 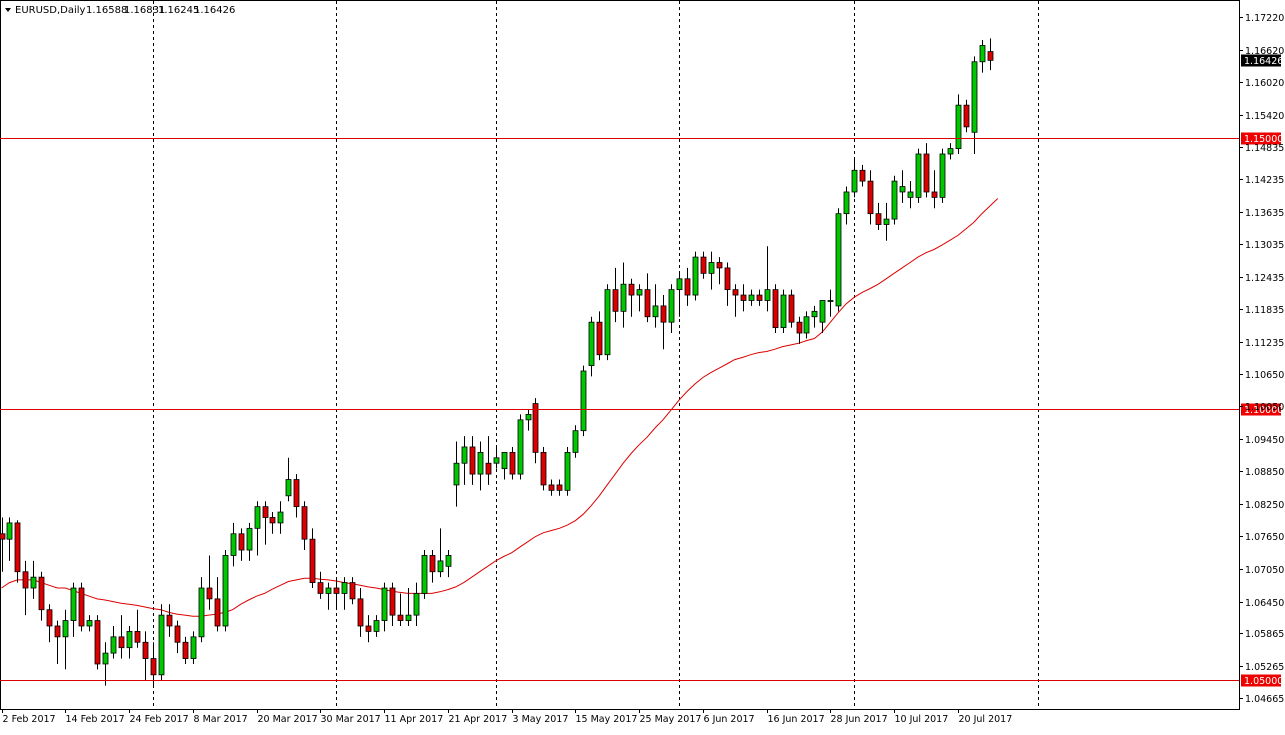 I want to click on current-price-marker: 1.16426, so click(x=1263, y=61).